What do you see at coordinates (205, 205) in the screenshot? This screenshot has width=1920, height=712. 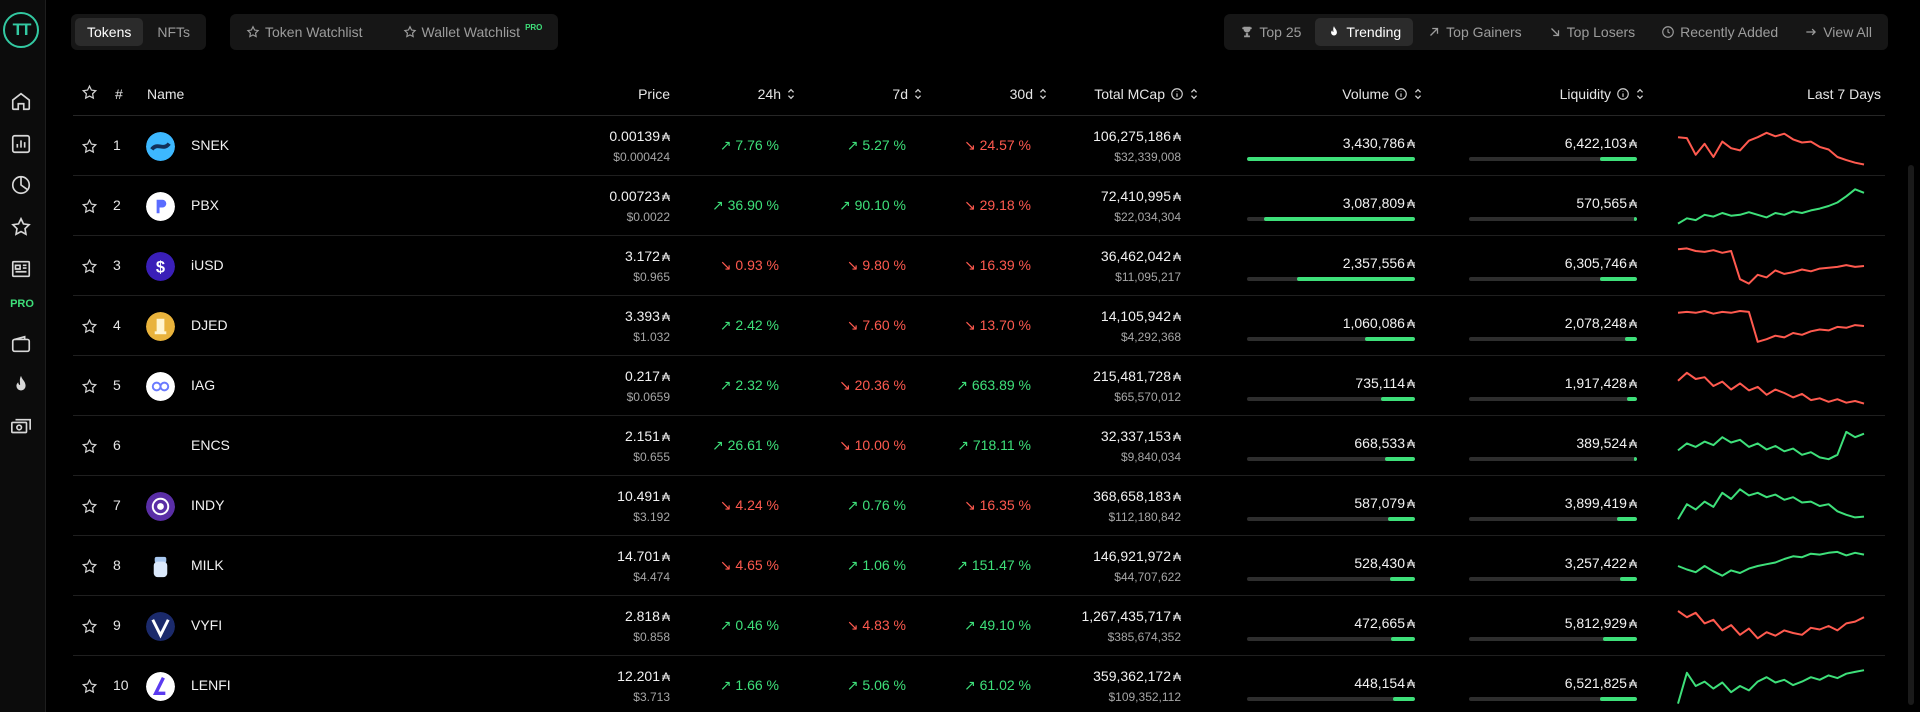 I see `token-name: PBX` at bounding box center [205, 205].